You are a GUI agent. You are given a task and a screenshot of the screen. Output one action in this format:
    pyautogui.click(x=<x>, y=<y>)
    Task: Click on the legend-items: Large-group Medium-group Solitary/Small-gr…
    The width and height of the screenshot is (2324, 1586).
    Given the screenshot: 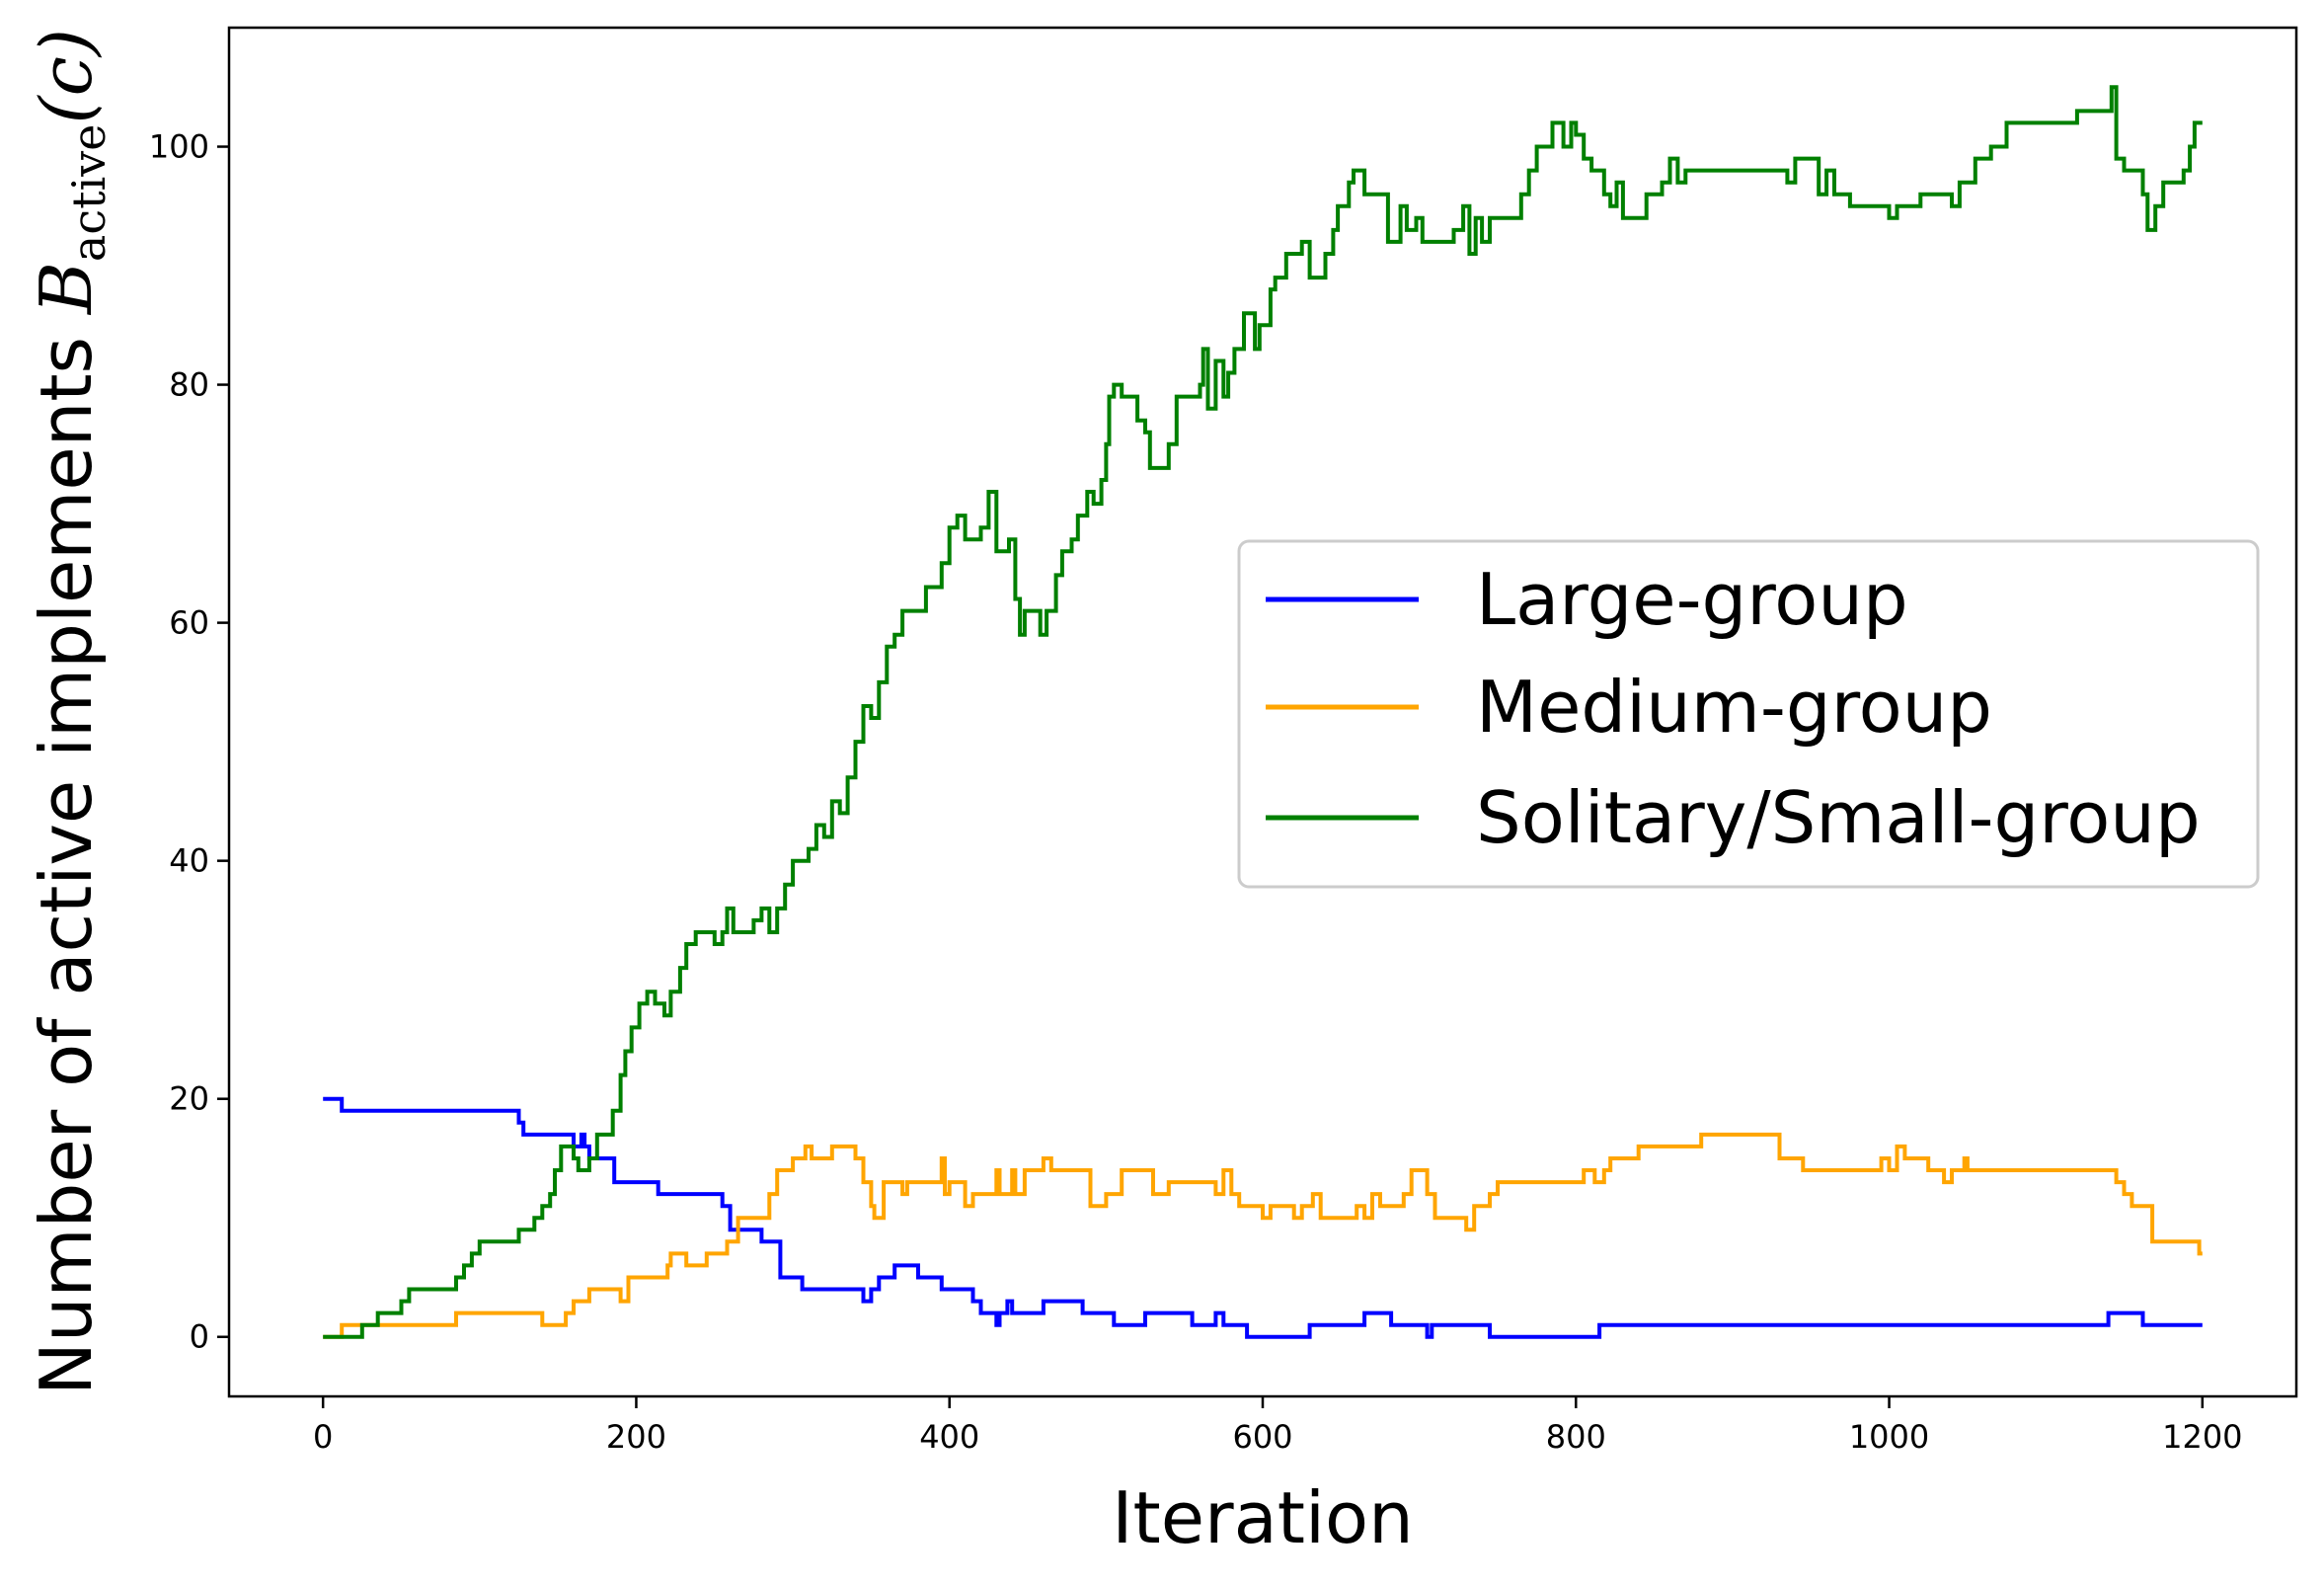 What is the action you would take?
    pyautogui.click(x=1733, y=708)
    